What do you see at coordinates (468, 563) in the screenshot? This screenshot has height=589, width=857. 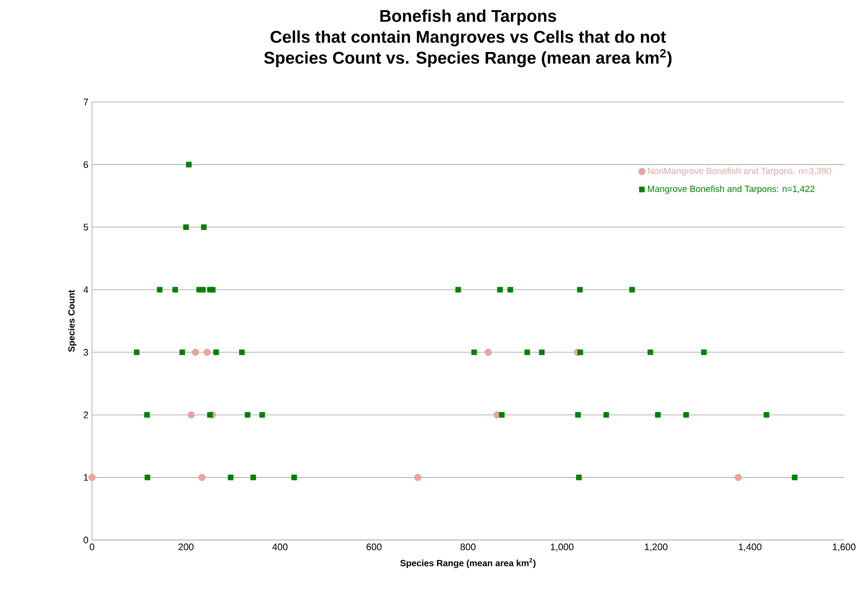 I see `x-axis-title: Species Range (mean area km$^{2}$)` at bounding box center [468, 563].